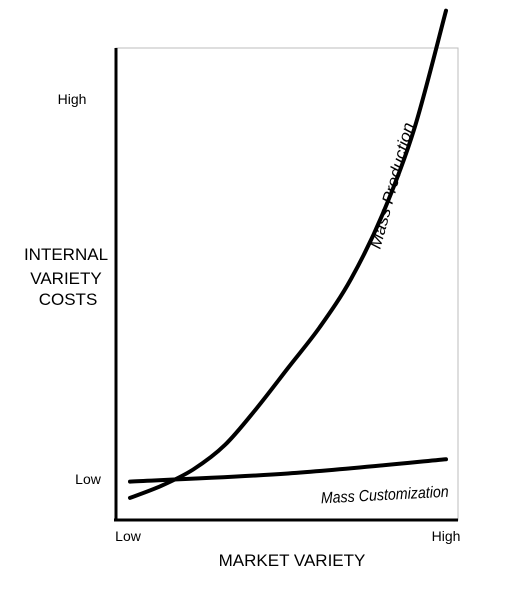  What do you see at coordinates (66, 254) in the screenshot?
I see `y-axis-title-line-1: INTERNAL` at bounding box center [66, 254].